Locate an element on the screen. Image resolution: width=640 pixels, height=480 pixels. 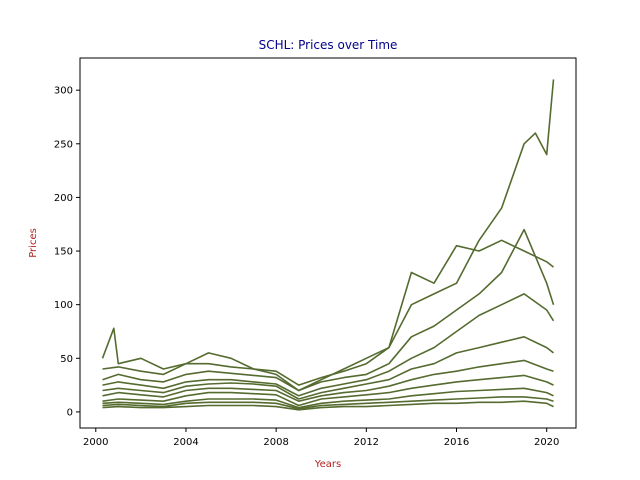
x-tick-label: 2016 is located at coordinates (456, 442).